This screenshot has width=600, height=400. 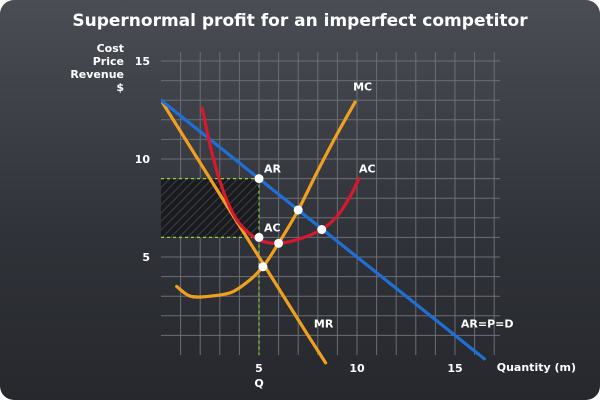 What do you see at coordinates (120, 87) in the screenshot?
I see `y-axis-label-line: $` at bounding box center [120, 87].